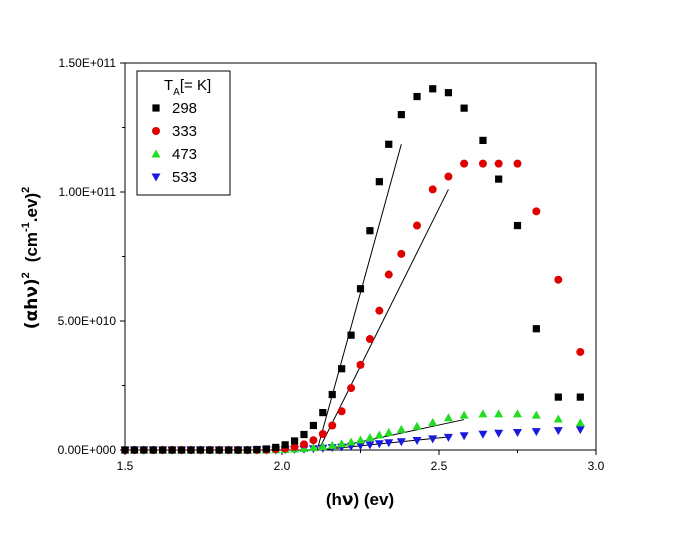 Image resolution: width=693 pixels, height=540 pixels. What do you see at coordinates (359, 297) in the screenshot?
I see `fit-298-line` at bounding box center [359, 297].